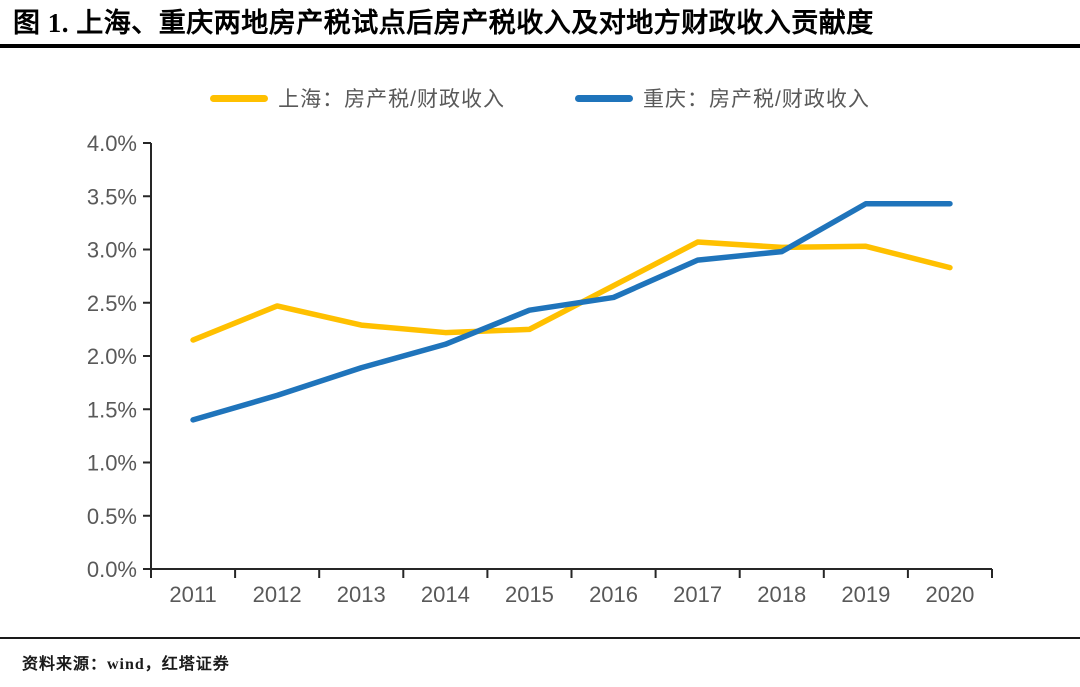  What do you see at coordinates (540, 638) in the screenshot?
I see `footer-rule` at bounding box center [540, 638].